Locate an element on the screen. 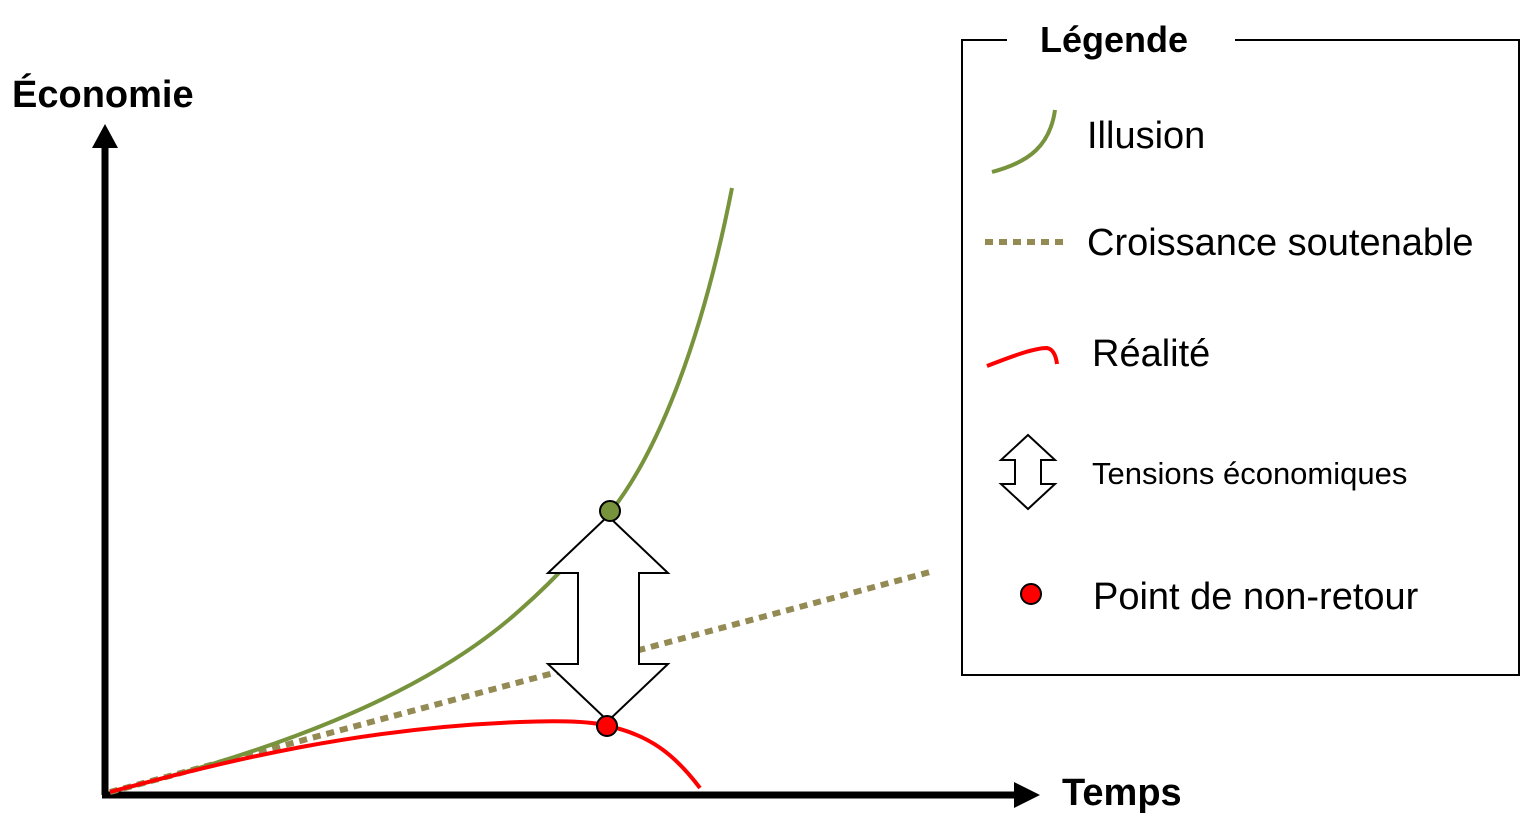 The height and width of the screenshot is (830, 1534). x-axis is located at coordinates (571, 795).